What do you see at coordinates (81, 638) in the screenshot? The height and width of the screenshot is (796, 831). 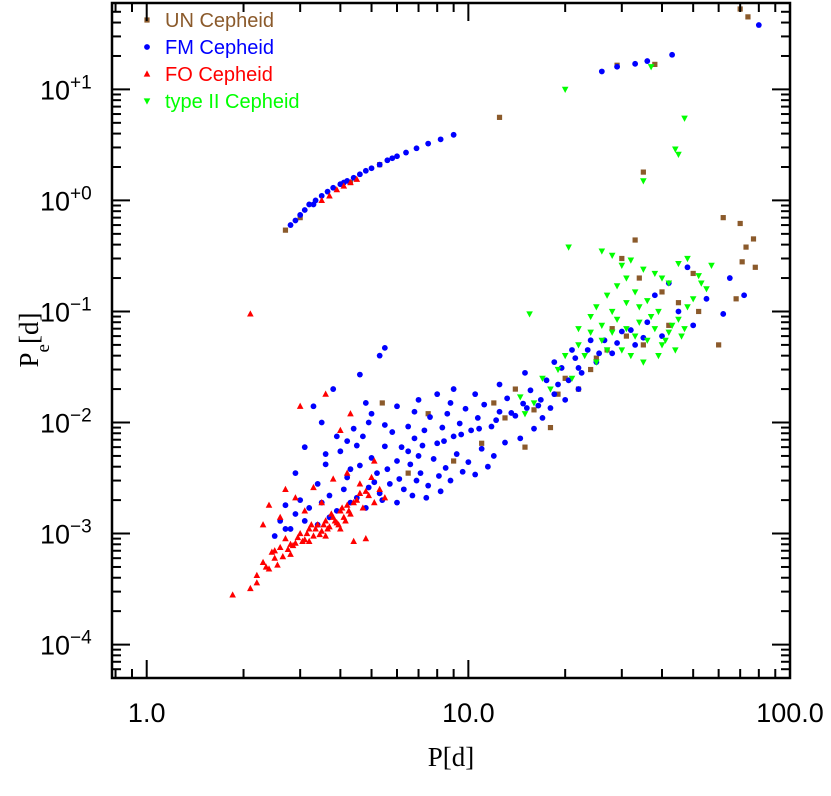 I see `y-tick-label-exponent: −4` at bounding box center [81, 638].